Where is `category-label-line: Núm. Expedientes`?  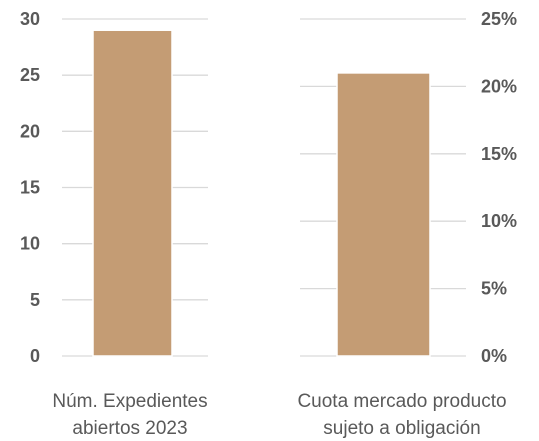 category-label-line: Núm. Expedientes is located at coordinates (129, 401).